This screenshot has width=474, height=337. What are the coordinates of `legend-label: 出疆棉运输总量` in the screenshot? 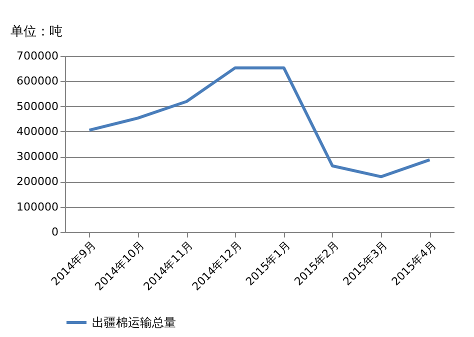 It's located at (134, 323).